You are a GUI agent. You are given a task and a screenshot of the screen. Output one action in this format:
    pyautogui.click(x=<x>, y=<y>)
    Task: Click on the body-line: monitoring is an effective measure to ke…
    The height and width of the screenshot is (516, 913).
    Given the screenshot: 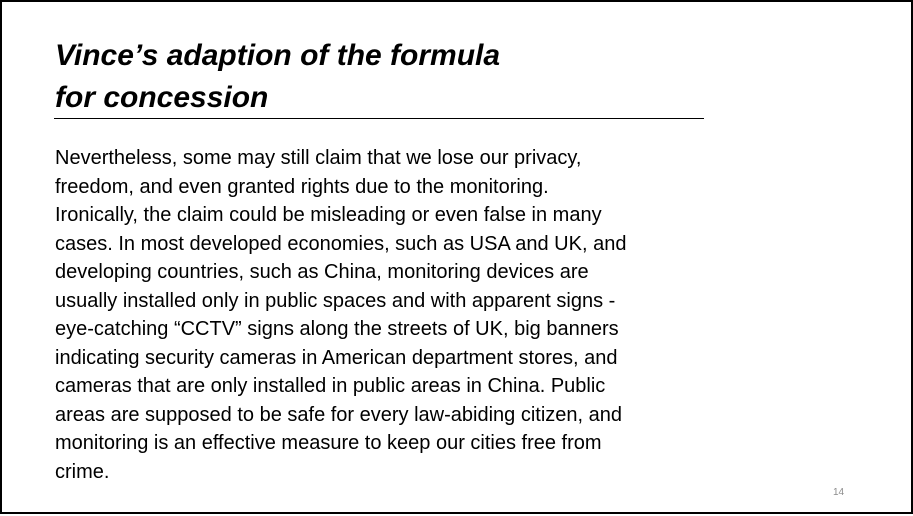 What is the action you would take?
    pyautogui.click(x=328, y=443)
    